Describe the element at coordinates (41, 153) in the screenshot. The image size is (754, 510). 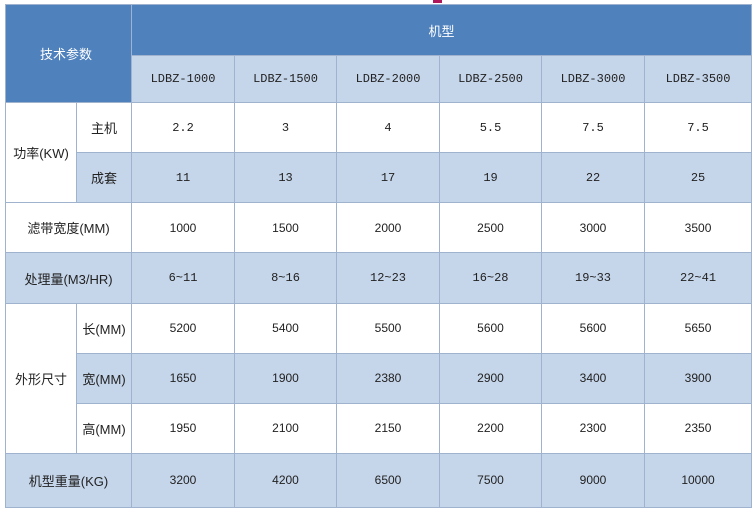
I see `power-label: 功率(KW)` at that location.